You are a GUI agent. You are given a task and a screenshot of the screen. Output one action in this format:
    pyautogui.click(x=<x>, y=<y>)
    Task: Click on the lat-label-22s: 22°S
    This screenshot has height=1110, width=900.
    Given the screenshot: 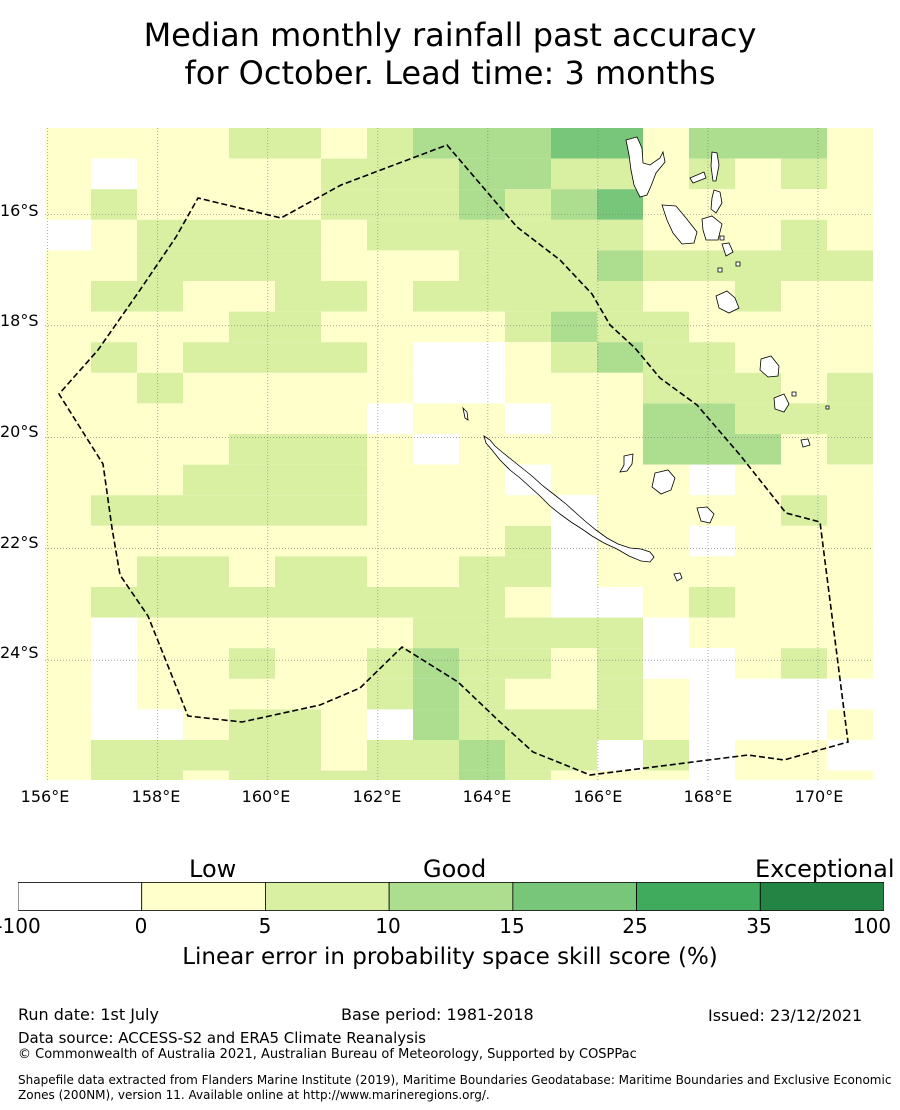 What is the action you would take?
    pyautogui.click(x=19, y=542)
    